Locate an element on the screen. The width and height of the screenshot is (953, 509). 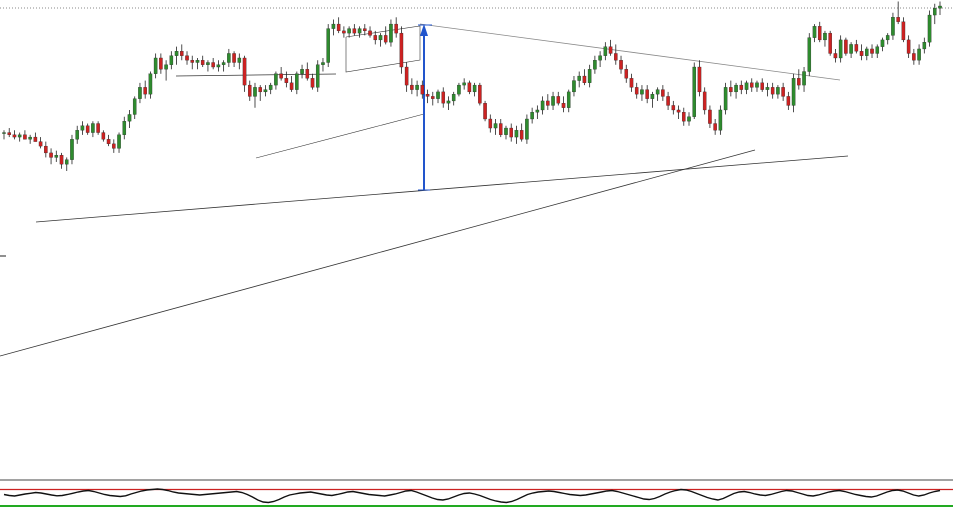
oscillator-panel is located at coordinates (476, 493).